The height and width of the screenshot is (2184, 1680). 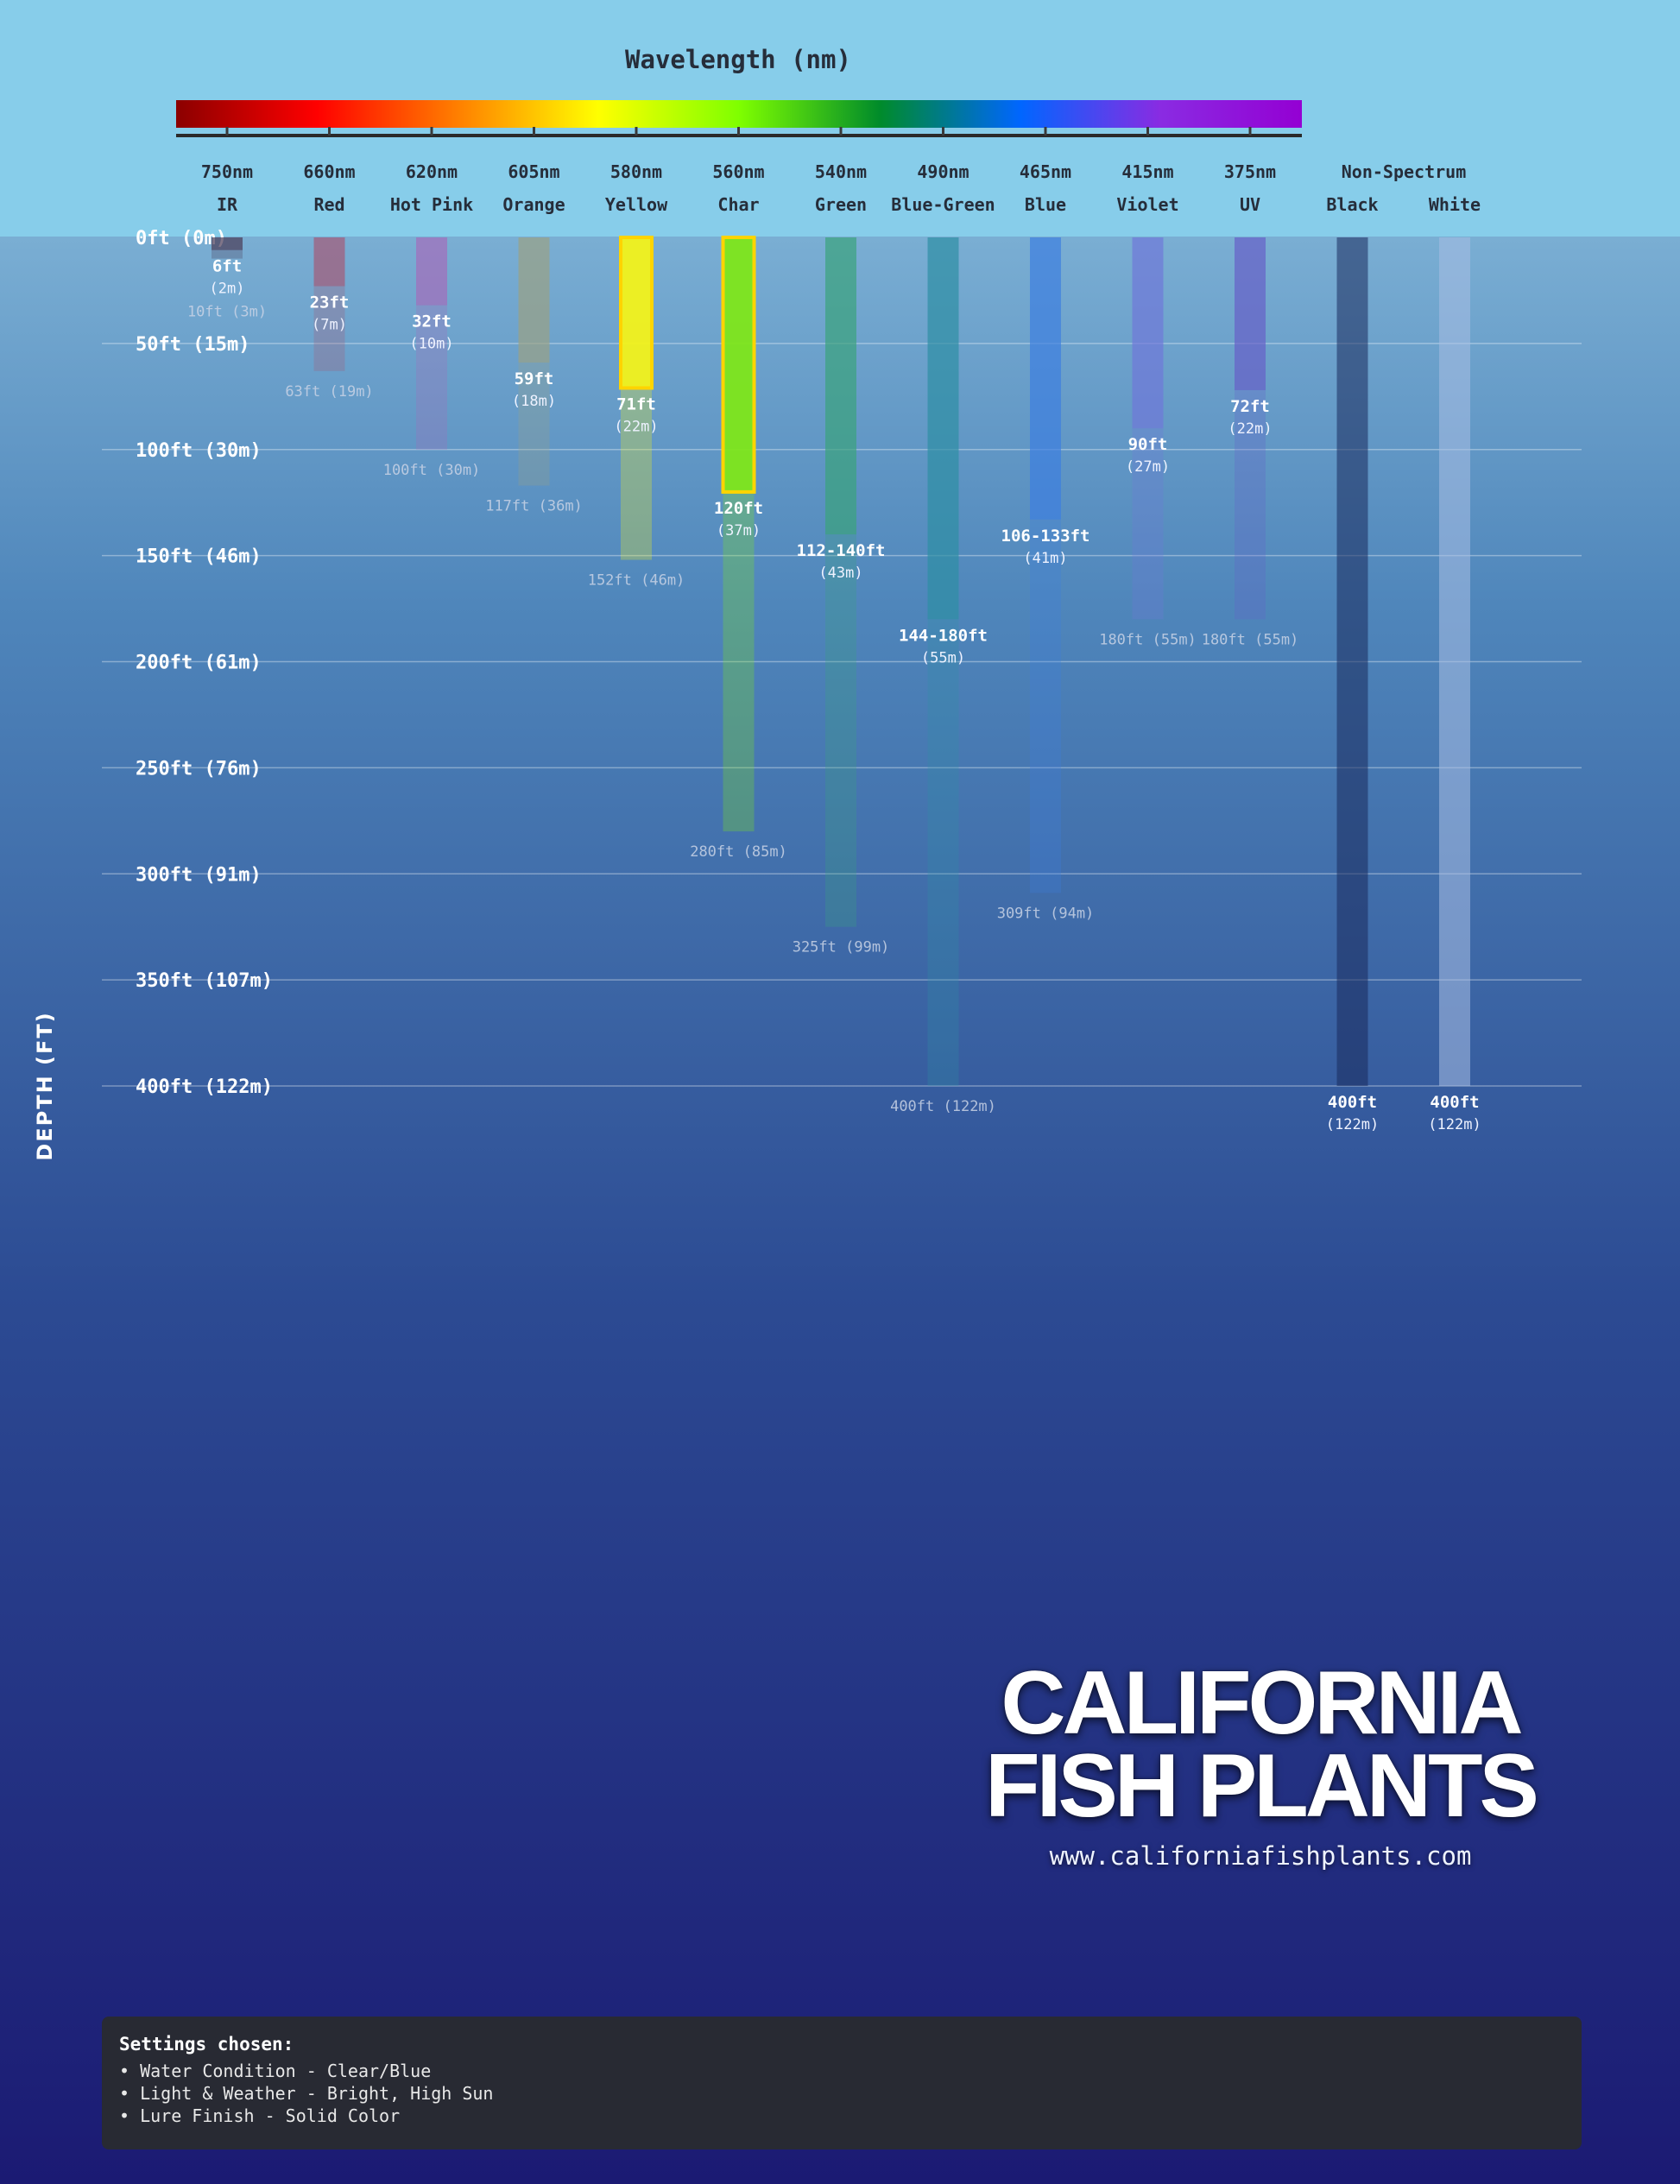 I want to click on fade-depth-label: 100ft (30m), so click(x=432, y=470).